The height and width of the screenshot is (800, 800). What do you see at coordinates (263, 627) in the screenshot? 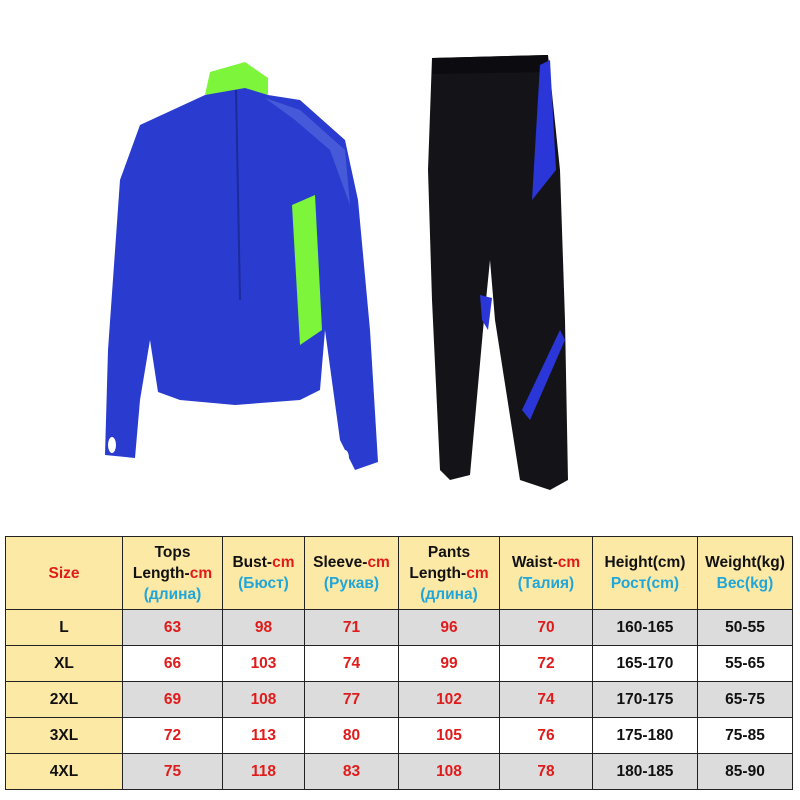
I see `cell-bust: 98` at bounding box center [263, 627].